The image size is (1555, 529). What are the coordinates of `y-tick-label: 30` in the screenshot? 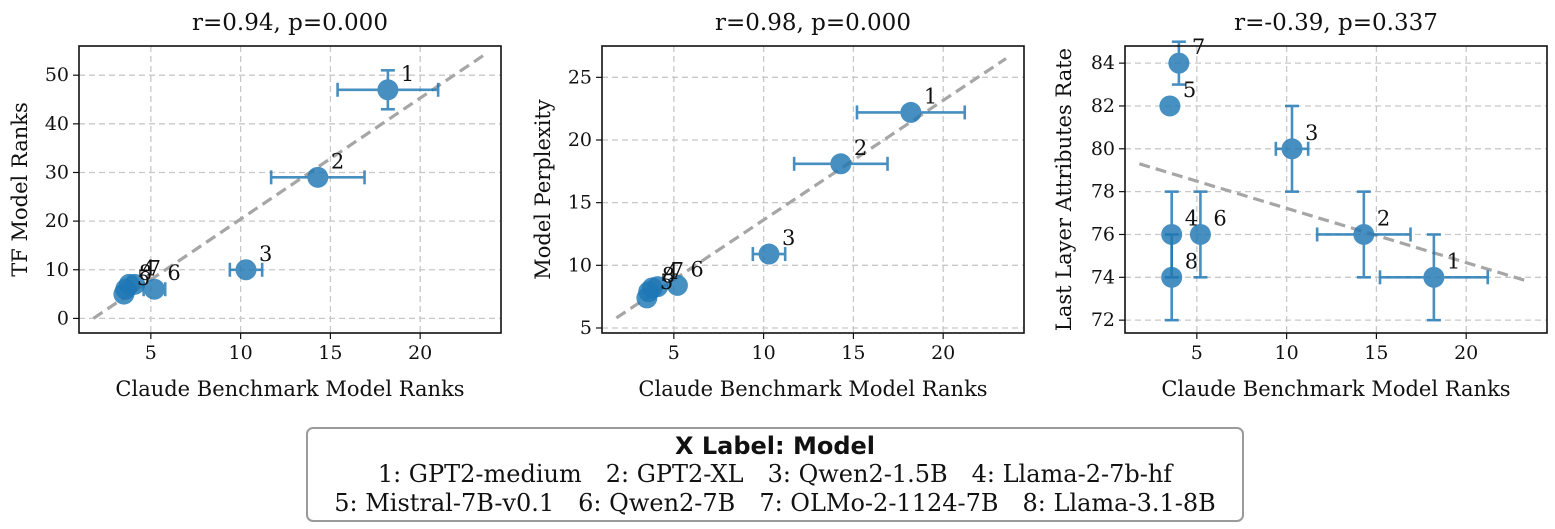 It's located at (57, 172).